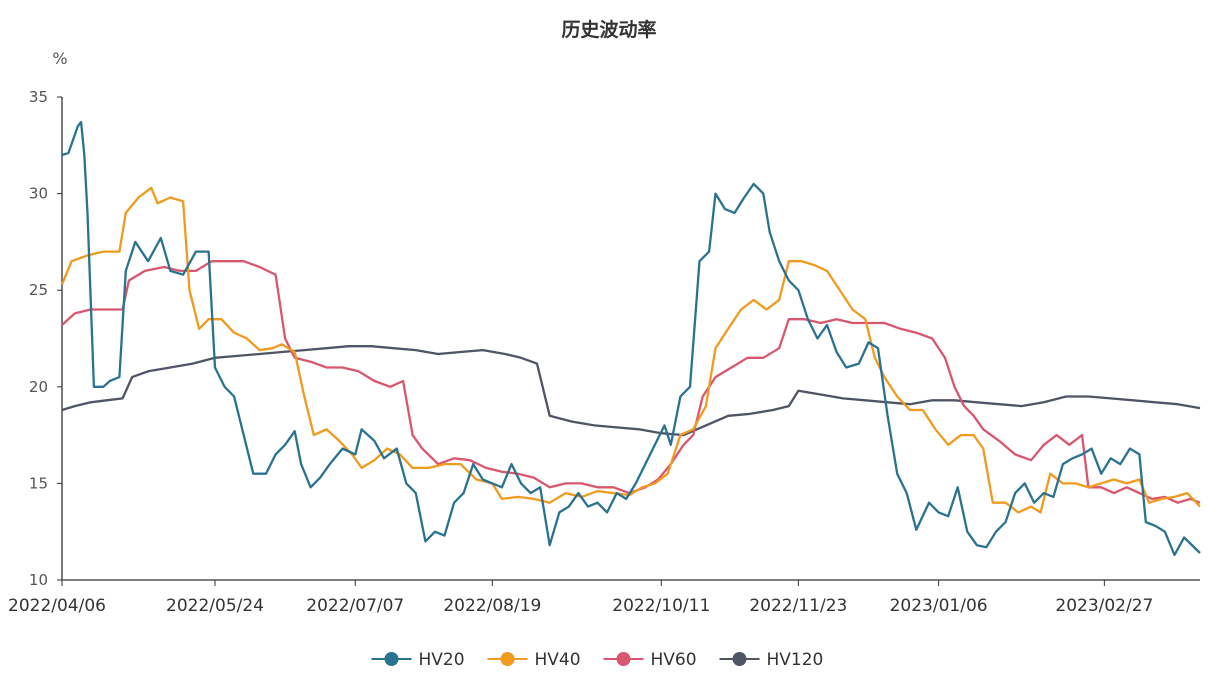  What do you see at coordinates (492, 606) in the screenshot?
I see `x-tick-label: 2022/08/19` at bounding box center [492, 606].